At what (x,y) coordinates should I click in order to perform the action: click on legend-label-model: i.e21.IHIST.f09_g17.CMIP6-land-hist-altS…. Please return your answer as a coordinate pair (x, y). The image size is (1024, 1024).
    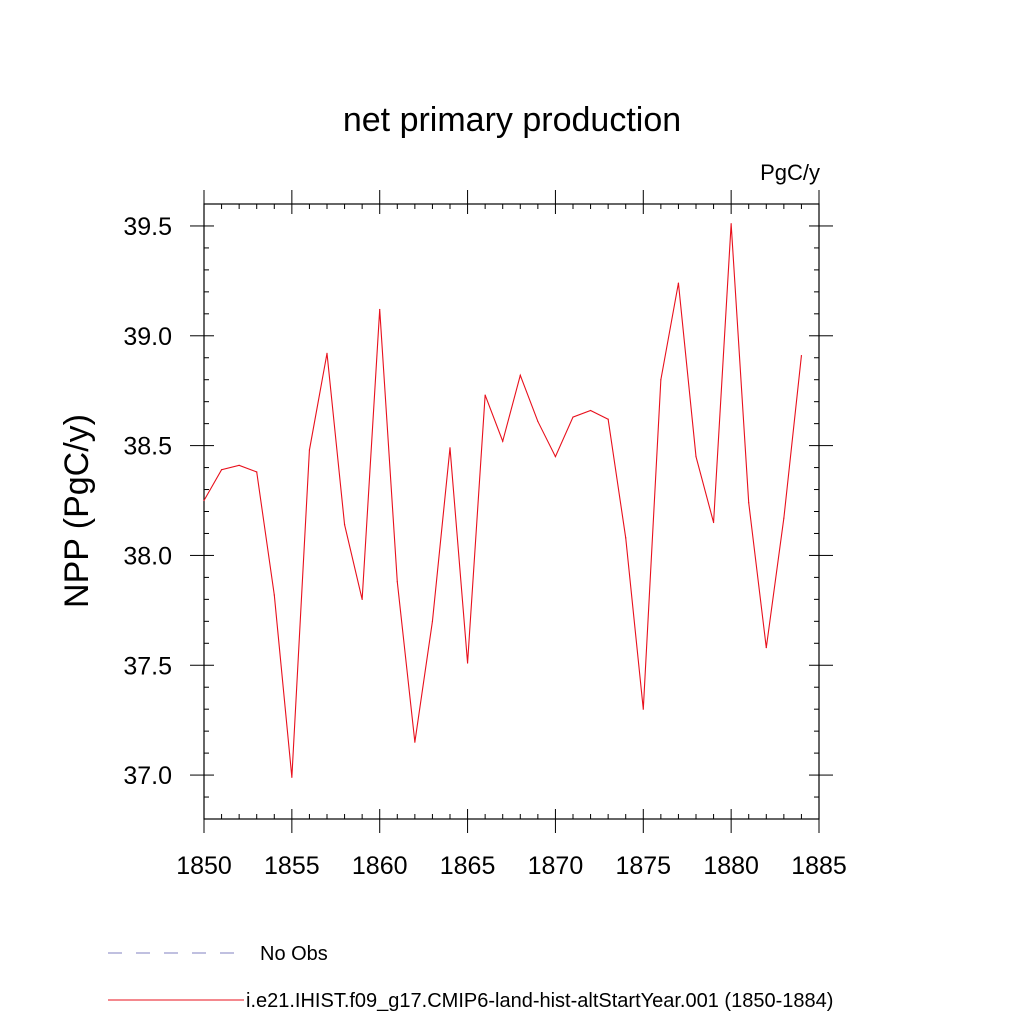
    Looking at the image, I should click on (539, 1001).